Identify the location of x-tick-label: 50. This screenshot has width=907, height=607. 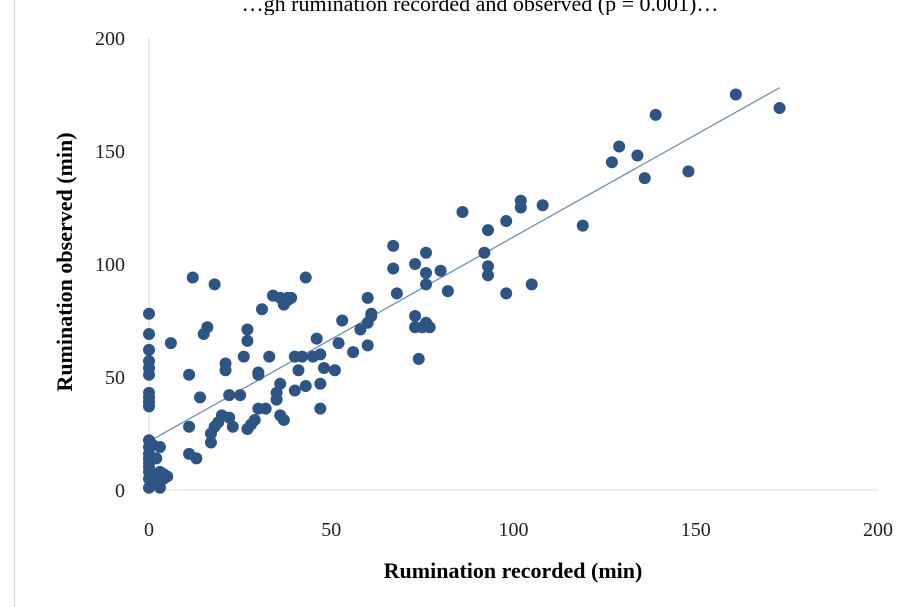
(331, 530).